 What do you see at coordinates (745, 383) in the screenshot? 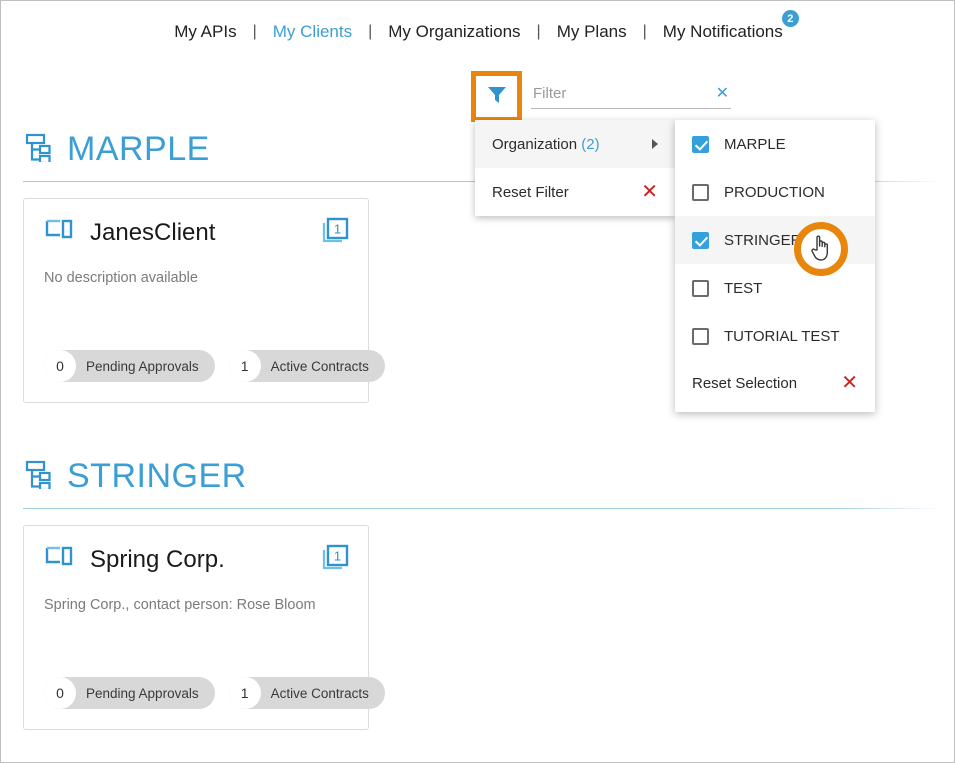
I see `submenu-reset-label: Reset Selection` at bounding box center [745, 383].